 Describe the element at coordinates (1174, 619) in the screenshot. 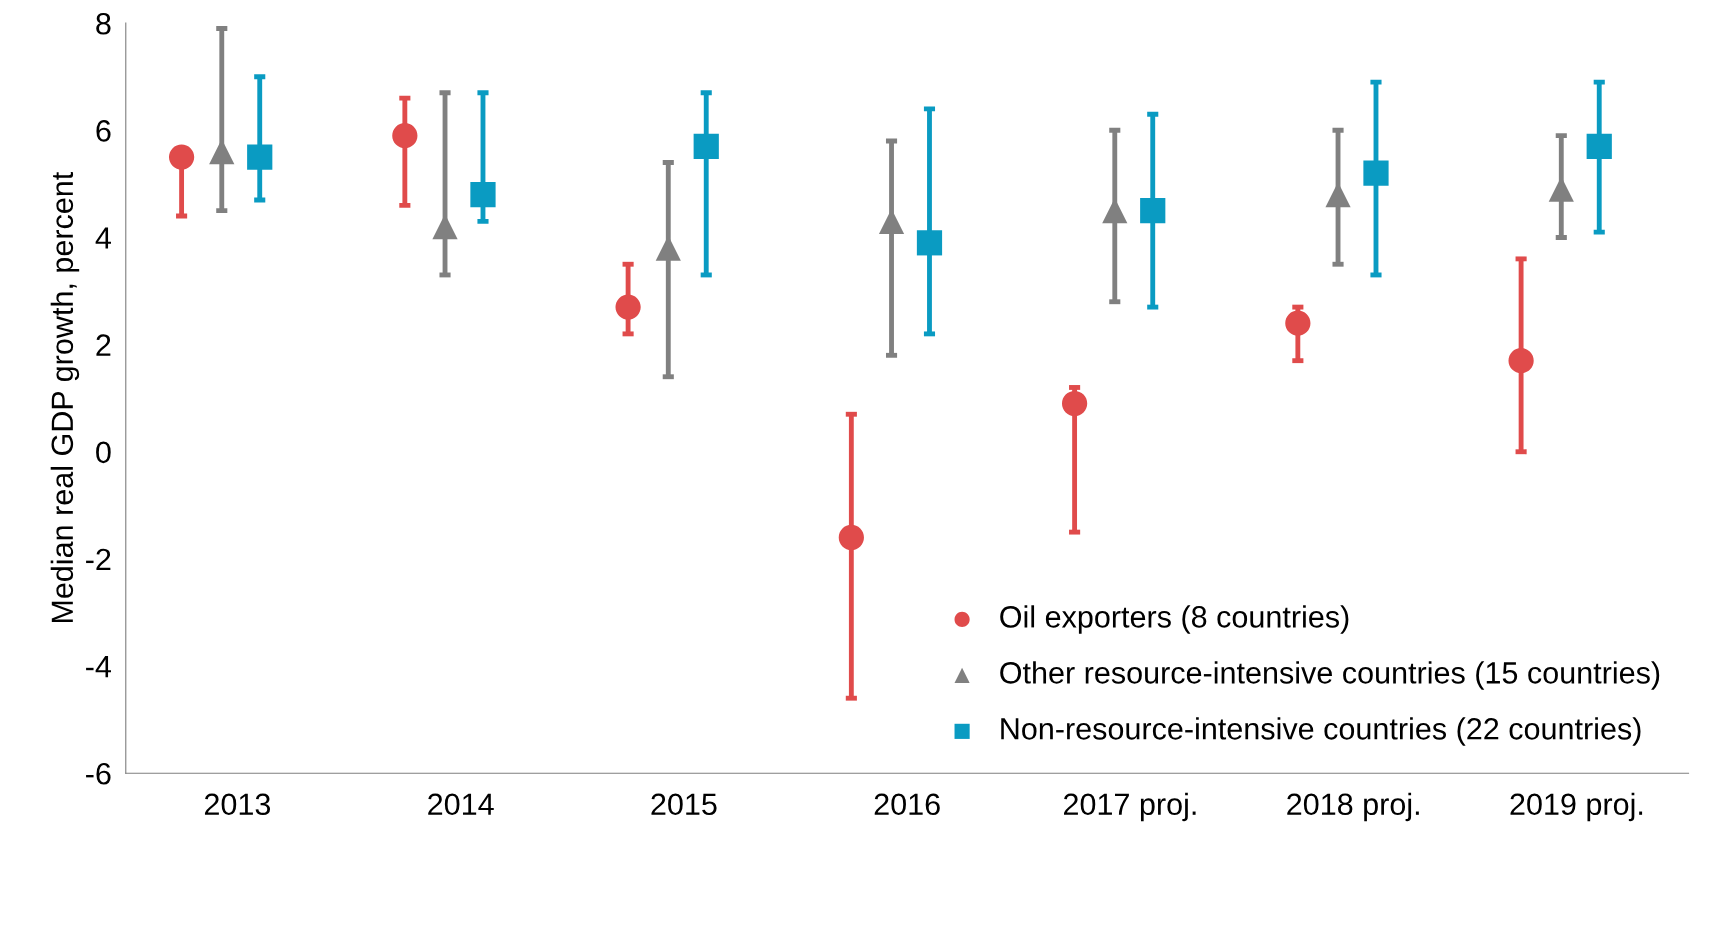

I see `legend-label: Oil exporters (8 countries)` at that location.